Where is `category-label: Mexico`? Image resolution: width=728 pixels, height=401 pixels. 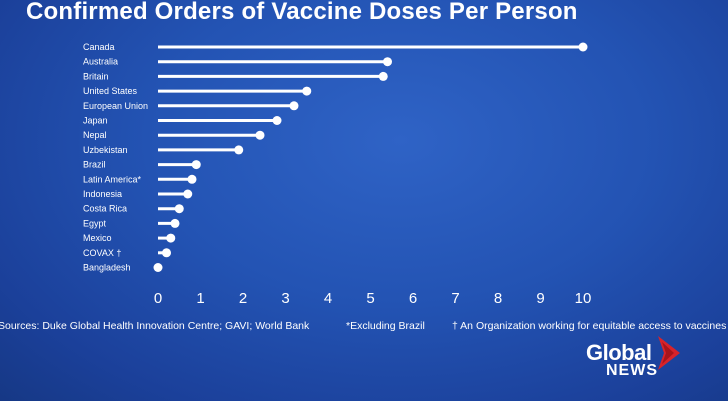 category-label: Mexico is located at coordinates (97, 238).